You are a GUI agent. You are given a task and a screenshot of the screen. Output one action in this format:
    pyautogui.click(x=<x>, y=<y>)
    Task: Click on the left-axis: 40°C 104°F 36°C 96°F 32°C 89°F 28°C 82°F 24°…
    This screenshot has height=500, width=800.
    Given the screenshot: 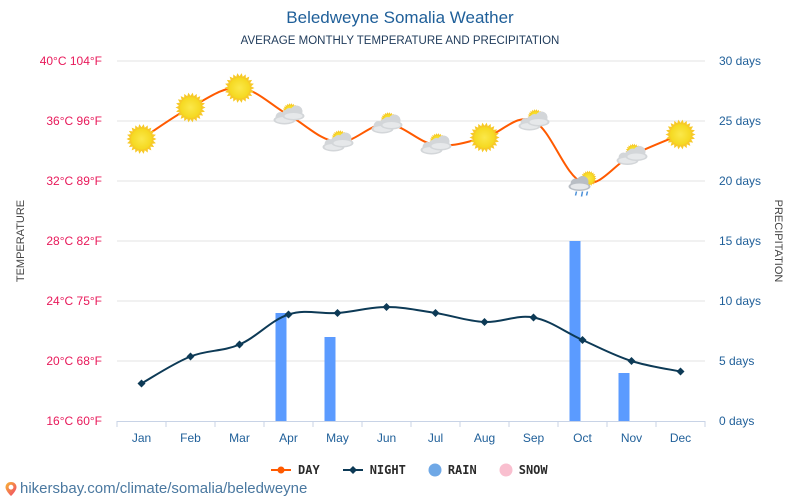 What is the action you would take?
    pyautogui.click(x=71, y=241)
    